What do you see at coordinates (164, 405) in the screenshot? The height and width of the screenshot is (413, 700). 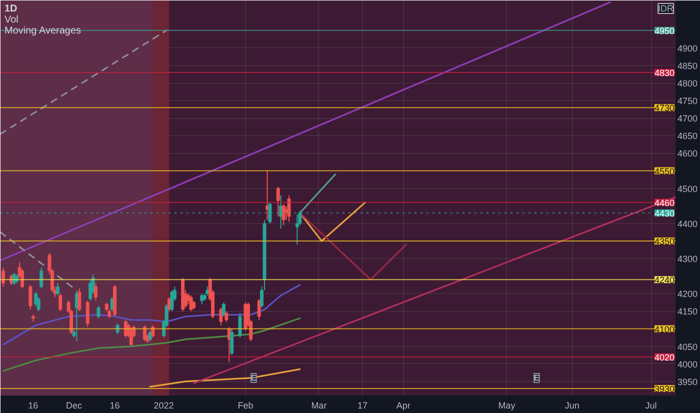 I see `x-tick-label: 2022` at bounding box center [164, 405].